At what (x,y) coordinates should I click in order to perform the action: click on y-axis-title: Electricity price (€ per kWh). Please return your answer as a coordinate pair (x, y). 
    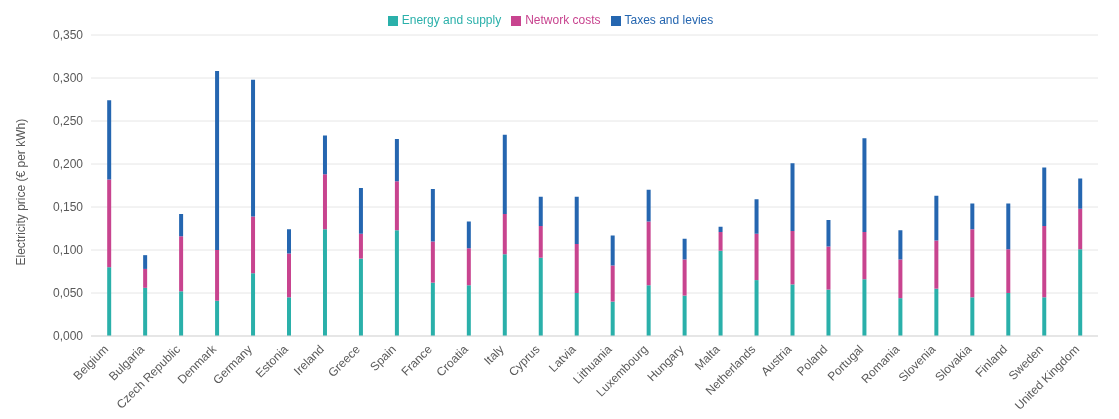
    Looking at the image, I should click on (21, 192).